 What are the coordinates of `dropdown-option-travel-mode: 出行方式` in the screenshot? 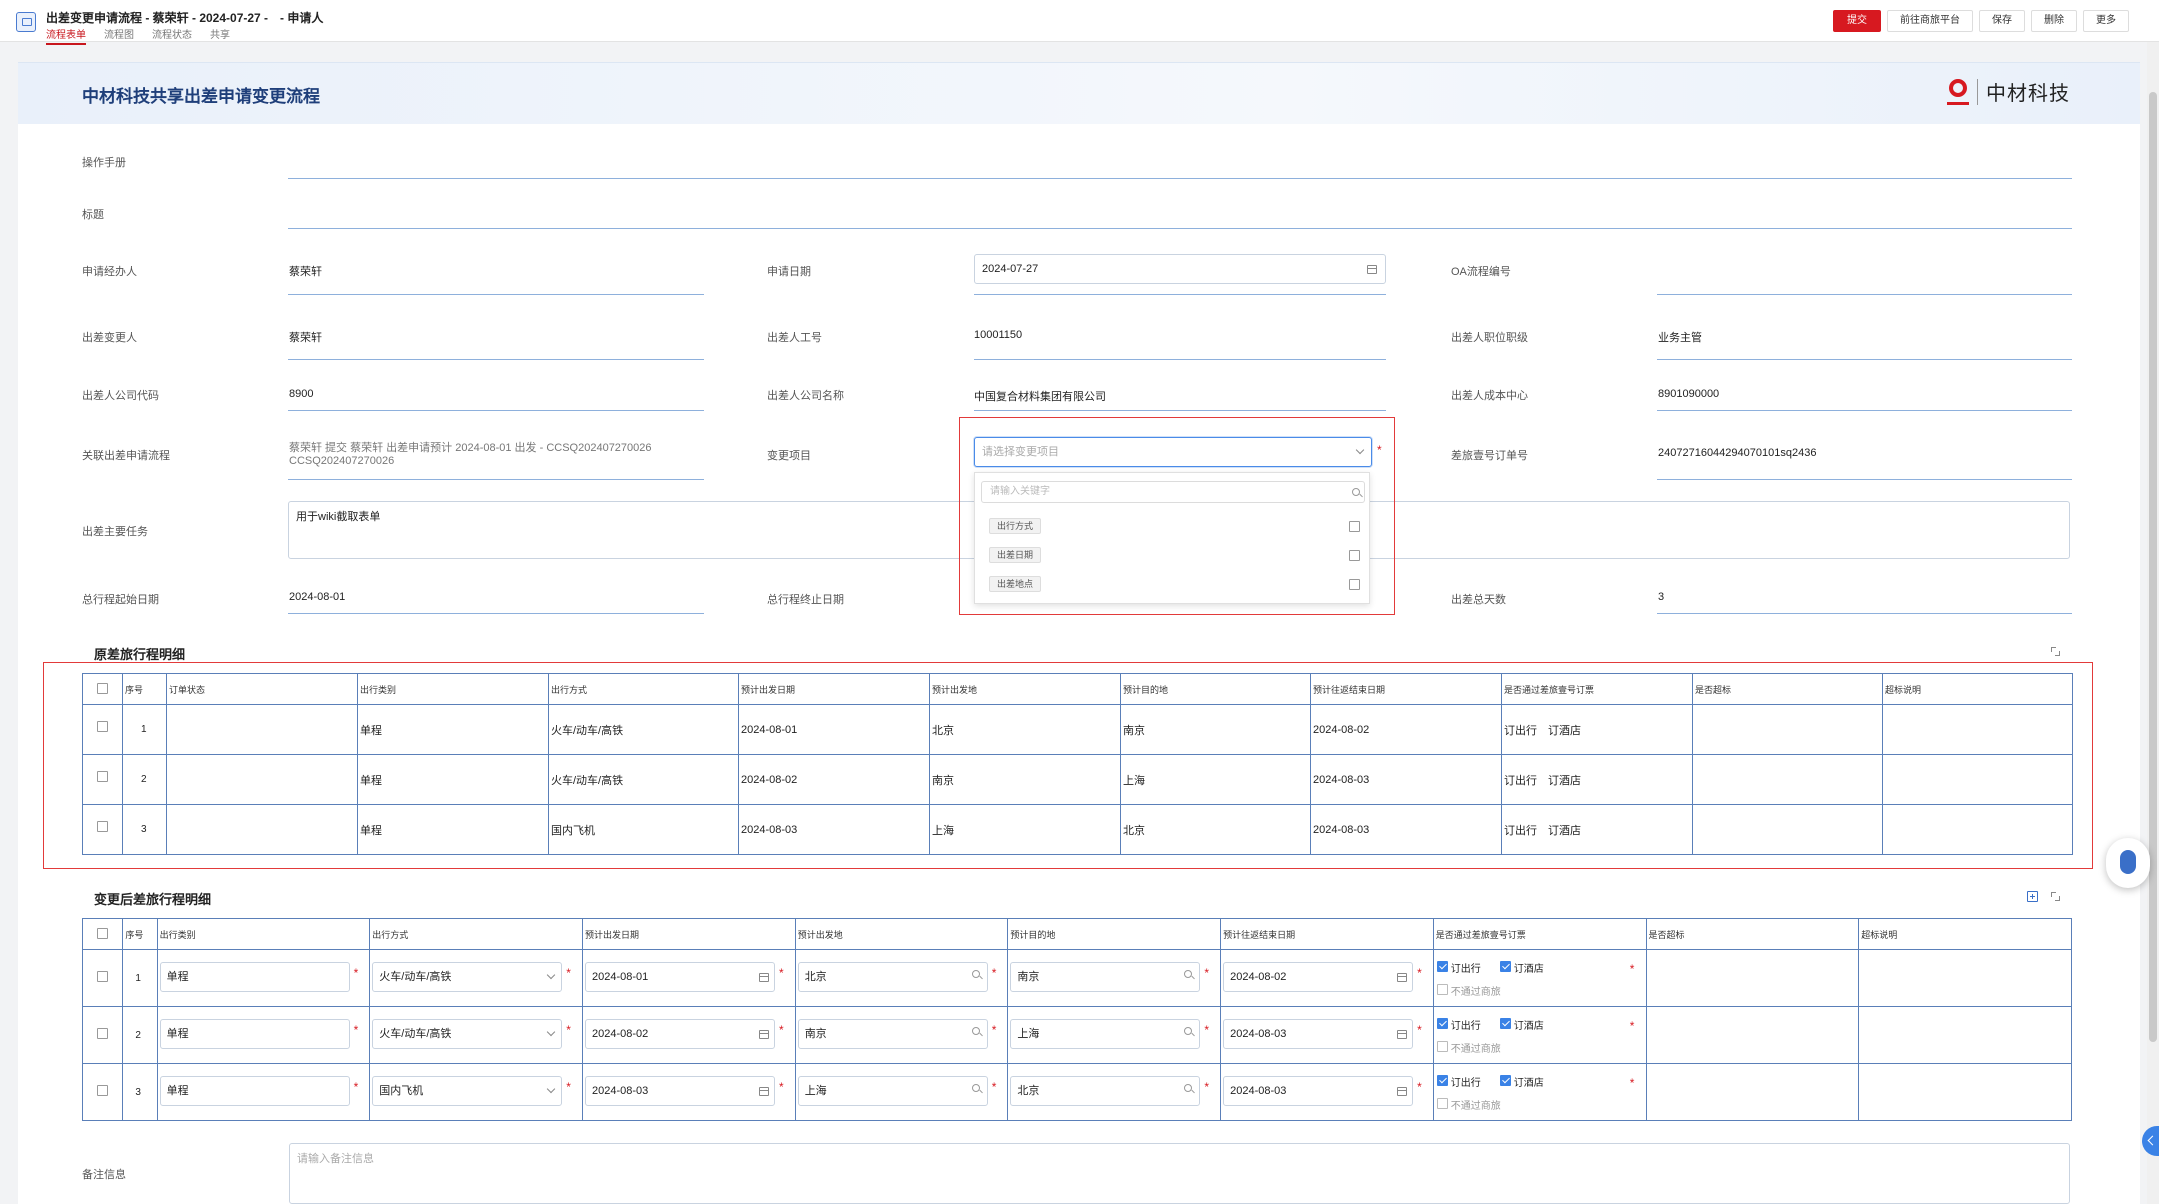 It's located at (1015, 526).